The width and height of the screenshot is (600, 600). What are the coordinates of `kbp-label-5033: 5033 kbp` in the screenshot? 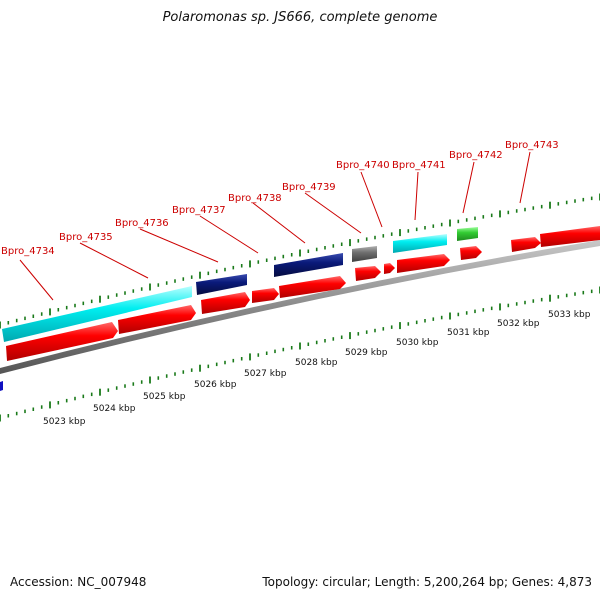 It's located at (569, 315).